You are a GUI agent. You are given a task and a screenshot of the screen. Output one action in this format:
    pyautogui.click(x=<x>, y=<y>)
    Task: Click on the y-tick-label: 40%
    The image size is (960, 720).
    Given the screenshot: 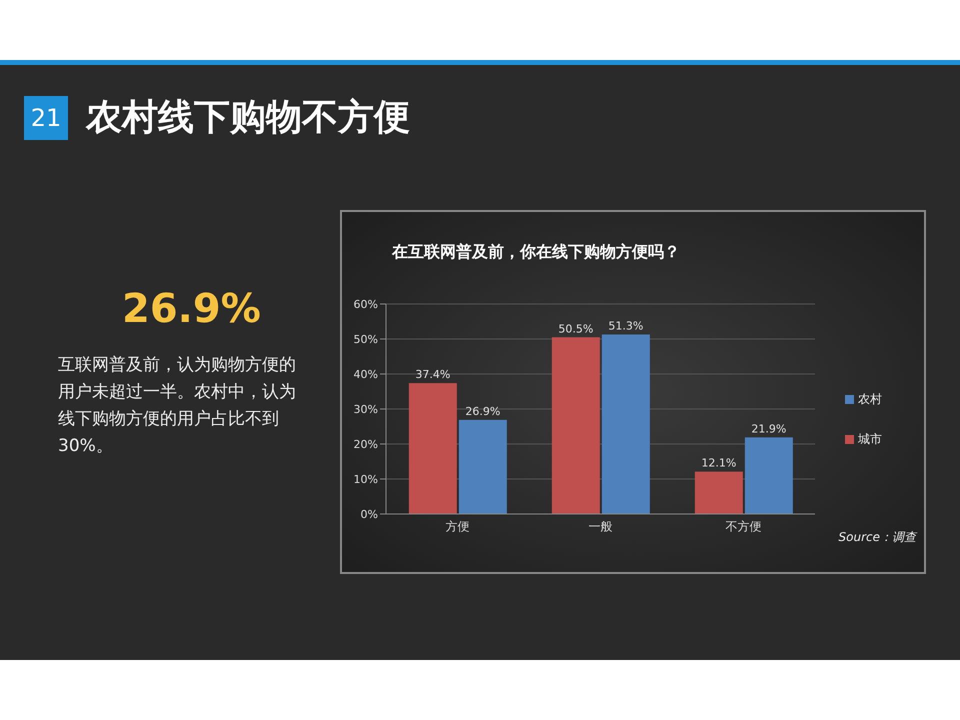 What is the action you would take?
    pyautogui.click(x=366, y=374)
    